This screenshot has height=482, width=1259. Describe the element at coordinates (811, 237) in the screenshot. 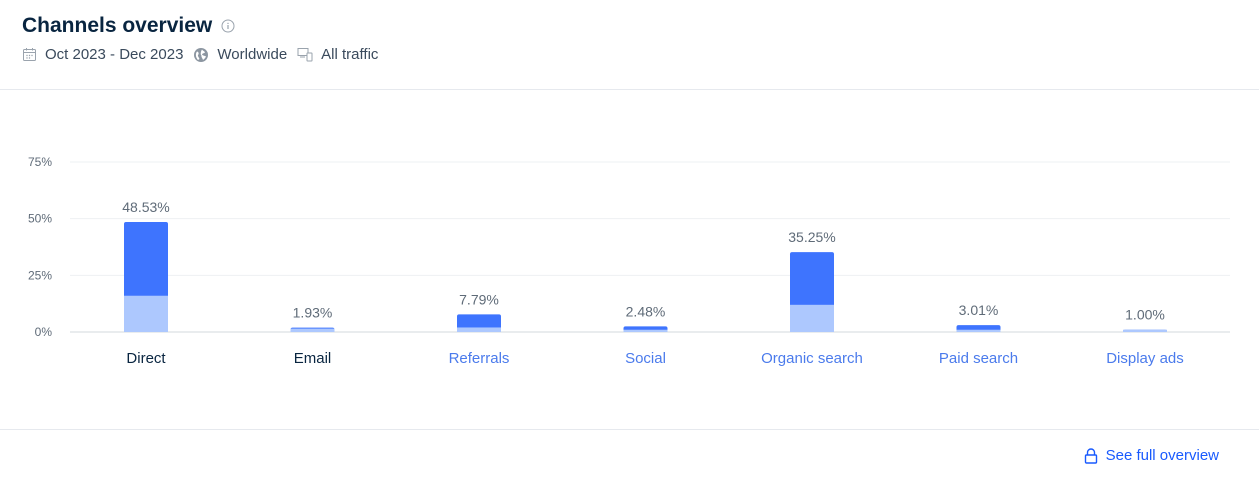

I see `value-label: 35.25%` at that location.